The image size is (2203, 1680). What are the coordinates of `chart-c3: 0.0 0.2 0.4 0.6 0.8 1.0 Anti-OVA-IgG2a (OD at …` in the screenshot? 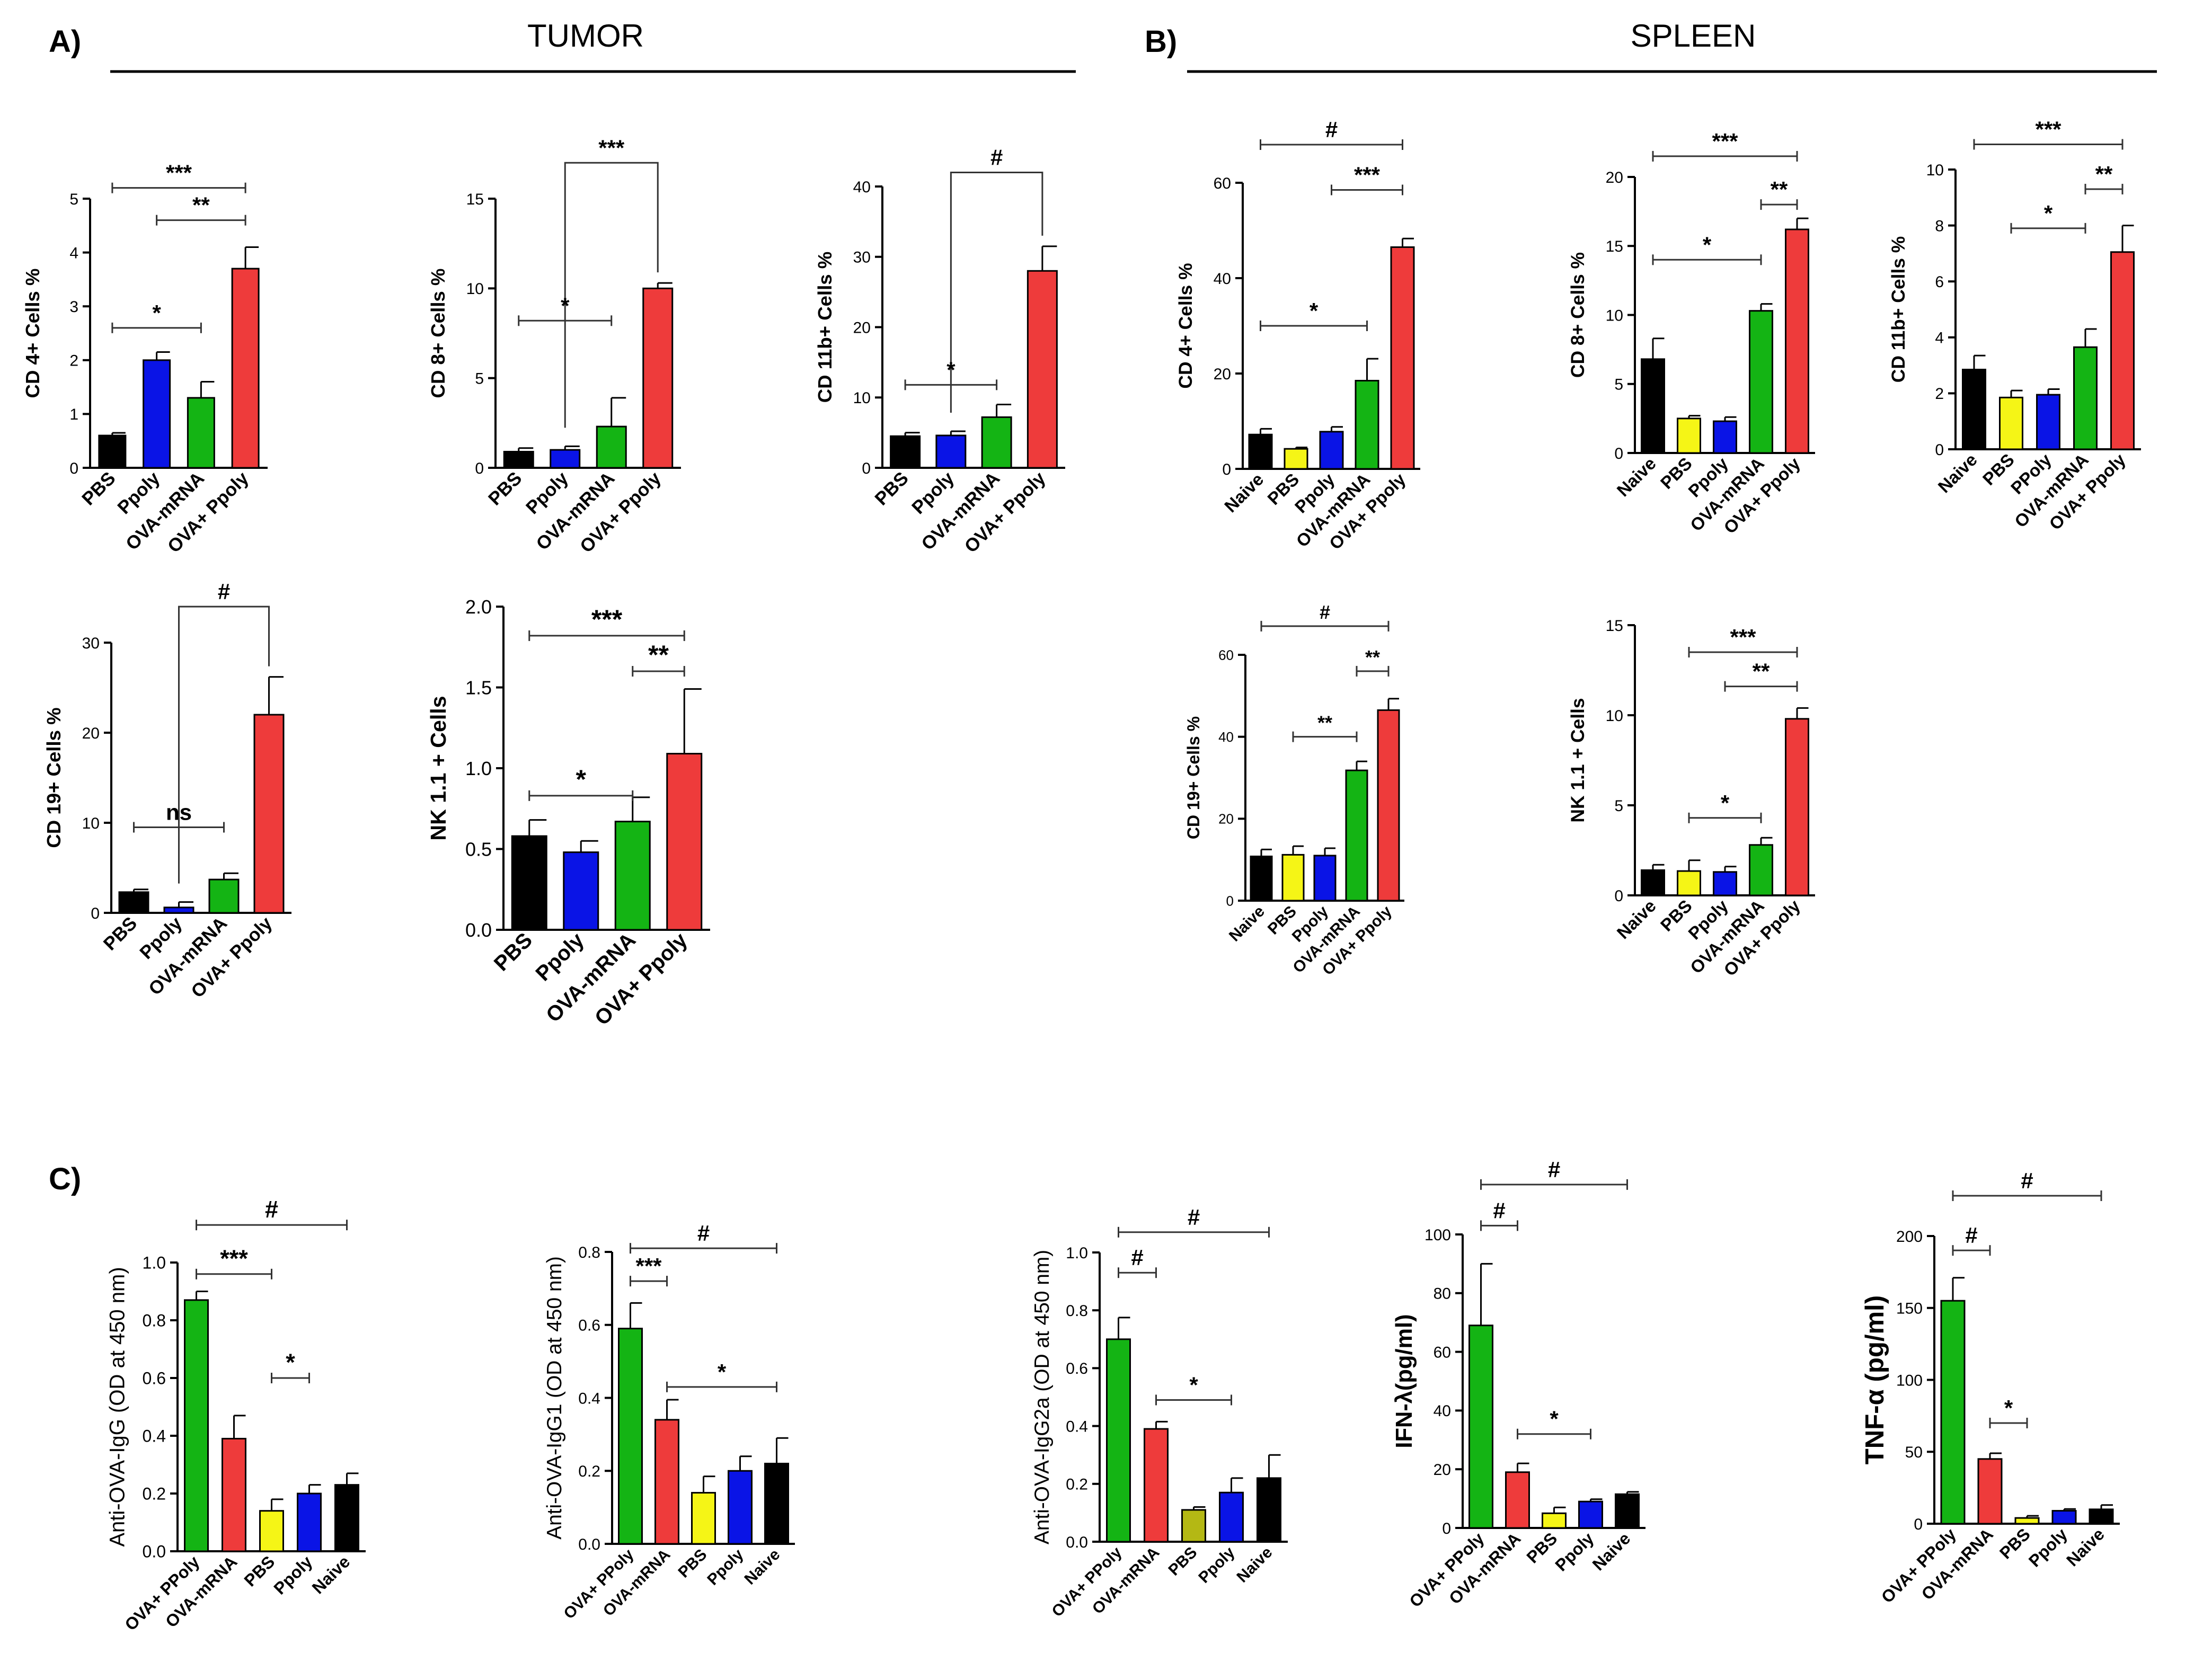 It's located at (1159, 1413).